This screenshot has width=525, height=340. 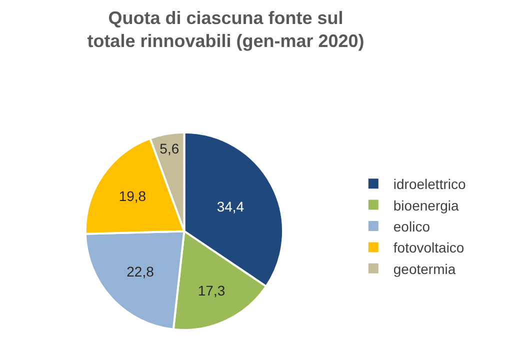 What do you see at coordinates (429, 184) in the screenshot?
I see `legend-label: idroelettrico` at bounding box center [429, 184].